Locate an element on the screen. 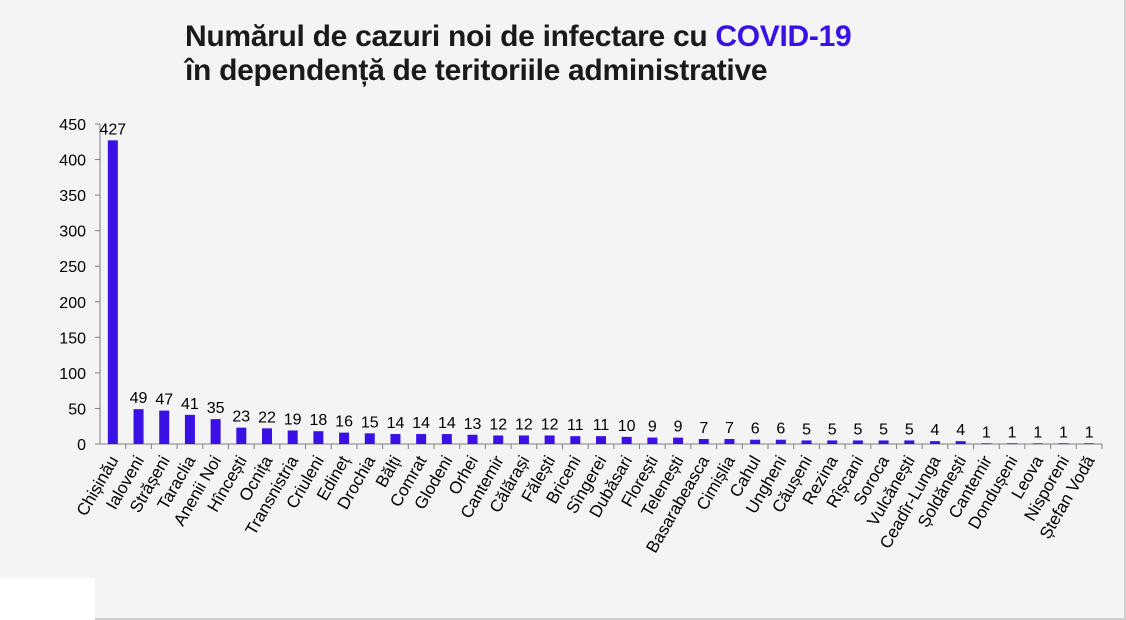 The height and width of the screenshot is (620, 1126). y-tick-label: 400 is located at coordinates (72, 161).